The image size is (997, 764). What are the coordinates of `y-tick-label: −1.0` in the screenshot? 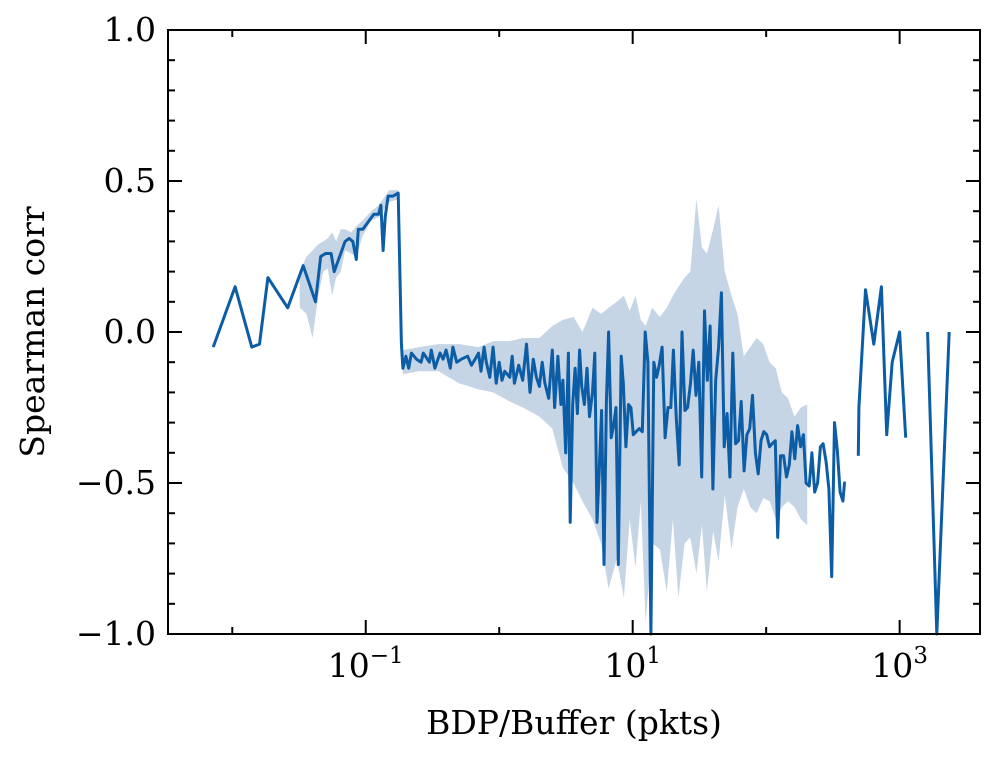 It's located at (116, 633).